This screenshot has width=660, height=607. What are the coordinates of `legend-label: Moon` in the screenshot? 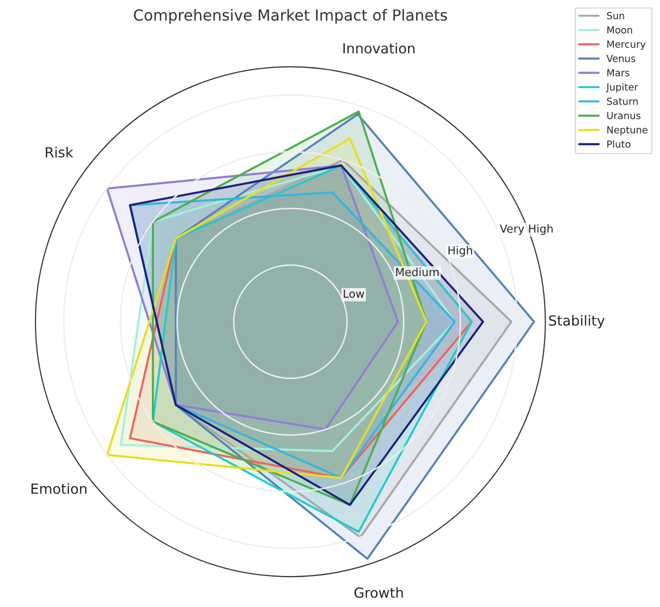 It's located at (619, 30).